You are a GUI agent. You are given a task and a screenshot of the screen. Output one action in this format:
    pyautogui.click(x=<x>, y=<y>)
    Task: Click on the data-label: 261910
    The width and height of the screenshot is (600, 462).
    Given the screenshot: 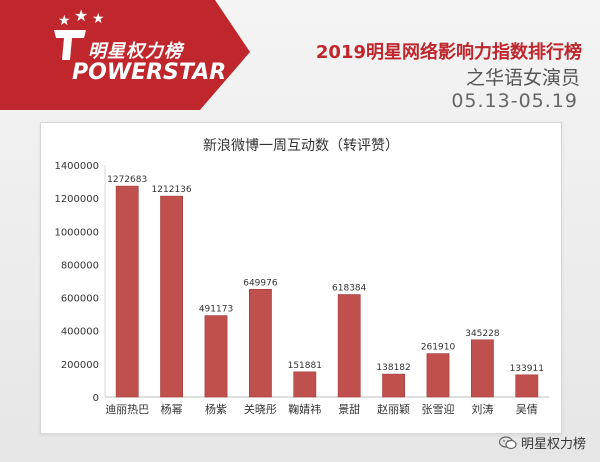 What is the action you would take?
    pyautogui.click(x=438, y=348)
    